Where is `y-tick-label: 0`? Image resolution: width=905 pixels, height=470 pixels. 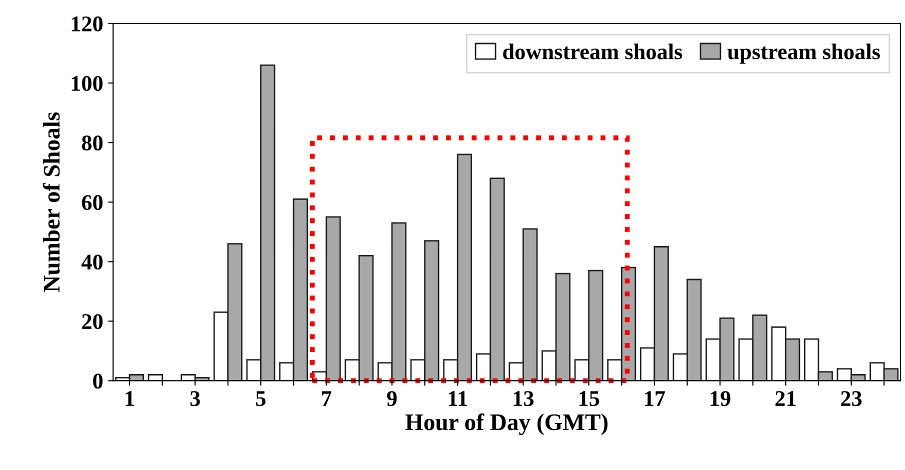
y-tick-label: 0 is located at coordinates (98, 381).